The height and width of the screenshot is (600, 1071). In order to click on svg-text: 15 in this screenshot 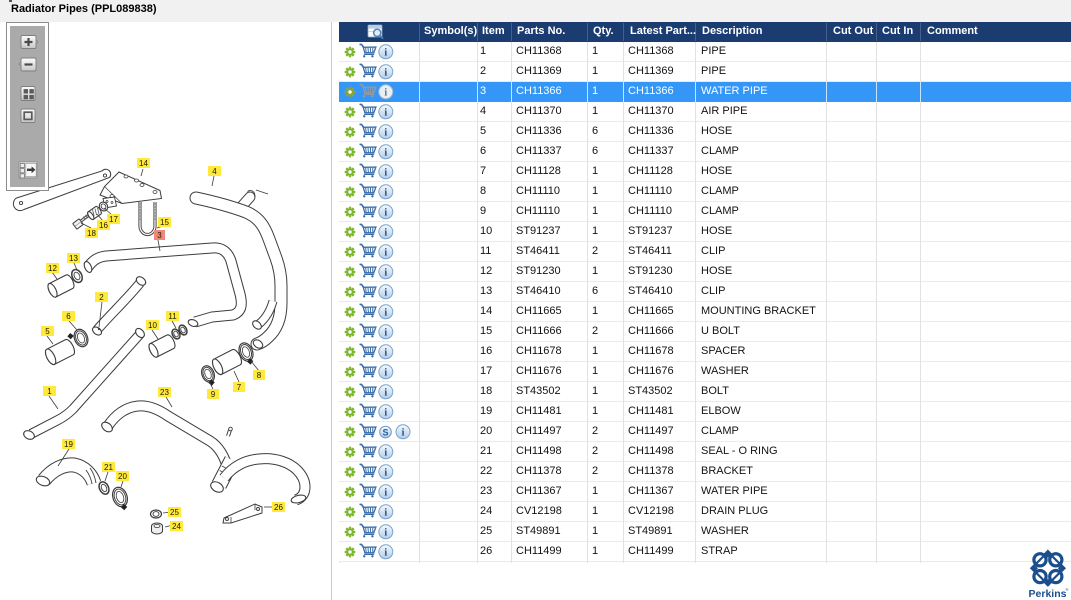, I will do `click(164, 222)`.